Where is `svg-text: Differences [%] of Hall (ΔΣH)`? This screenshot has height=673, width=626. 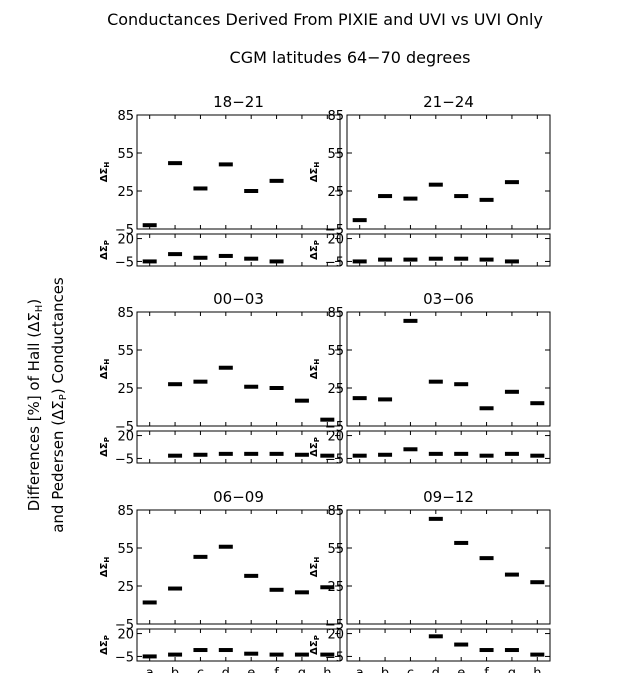 svg-text: Differences [%] of Hall (ΔΣH) is located at coordinates (35, 405).